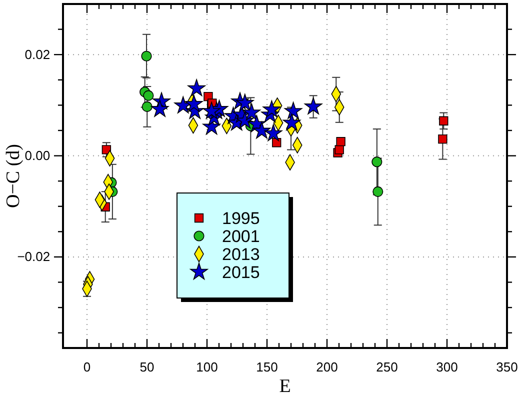 This screenshot has width=520, height=396. What do you see at coordinates (241, 218) in the screenshot?
I see `legend-label: 1995` at bounding box center [241, 218].